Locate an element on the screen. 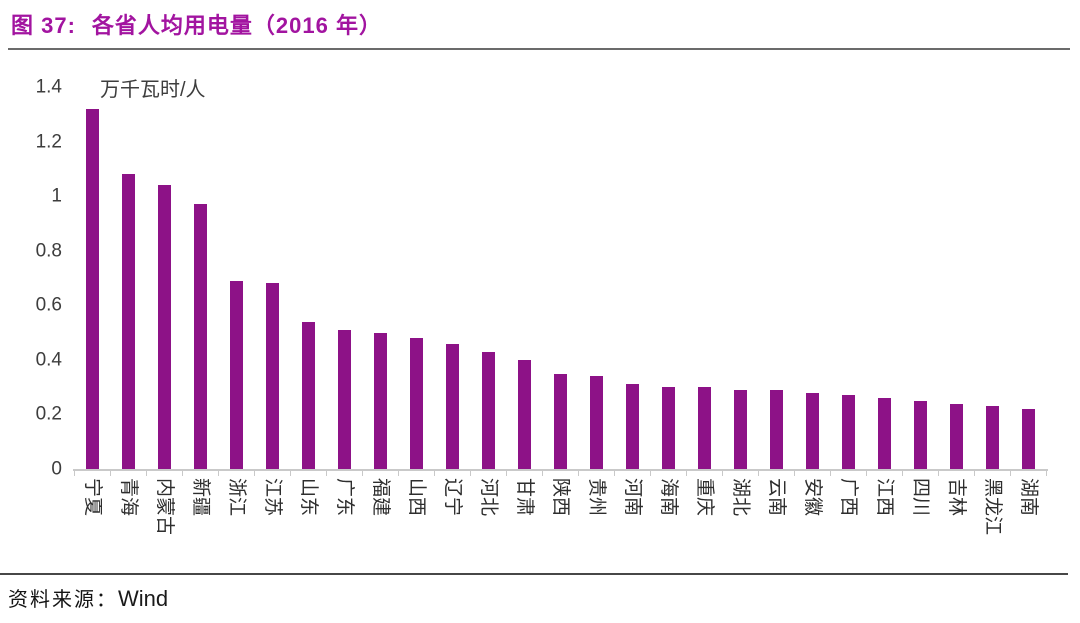  x-category-cell: 湖南 is located at coordinates (1028, 520).